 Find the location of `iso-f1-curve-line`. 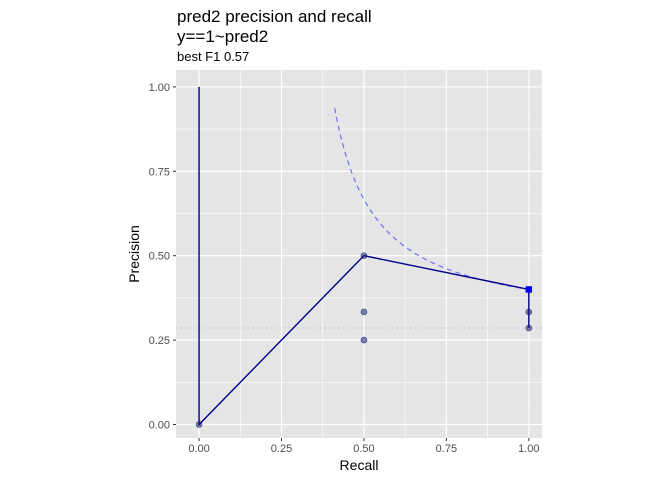

iso-f1-curve-line is located at coordinates (431, 199).